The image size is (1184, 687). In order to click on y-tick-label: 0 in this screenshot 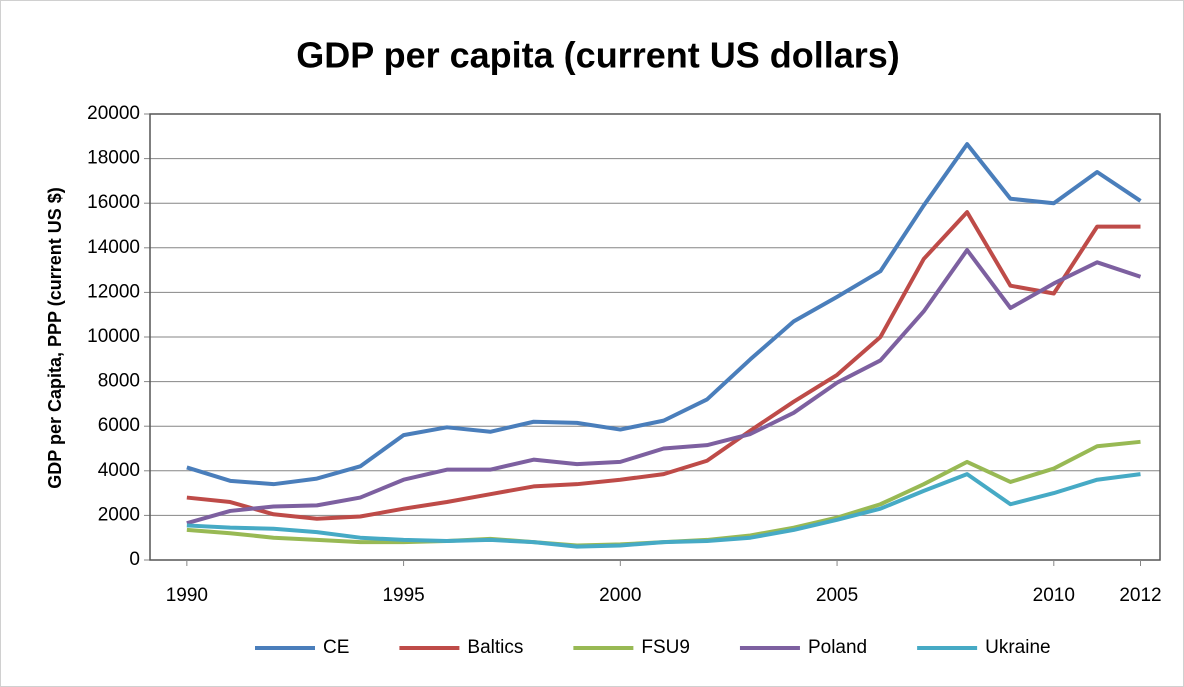, I will do `click(134, 559)`.